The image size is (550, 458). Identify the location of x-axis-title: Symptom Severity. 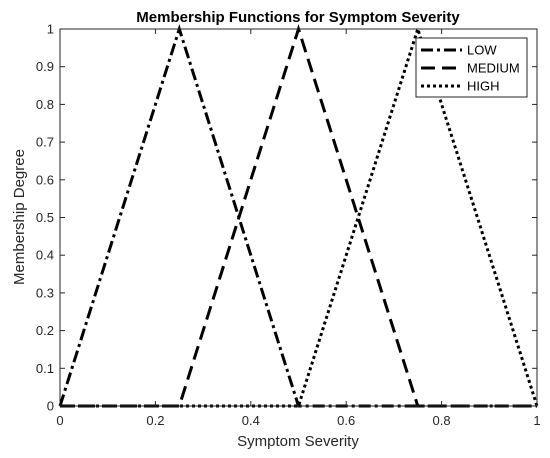
(298, 441).